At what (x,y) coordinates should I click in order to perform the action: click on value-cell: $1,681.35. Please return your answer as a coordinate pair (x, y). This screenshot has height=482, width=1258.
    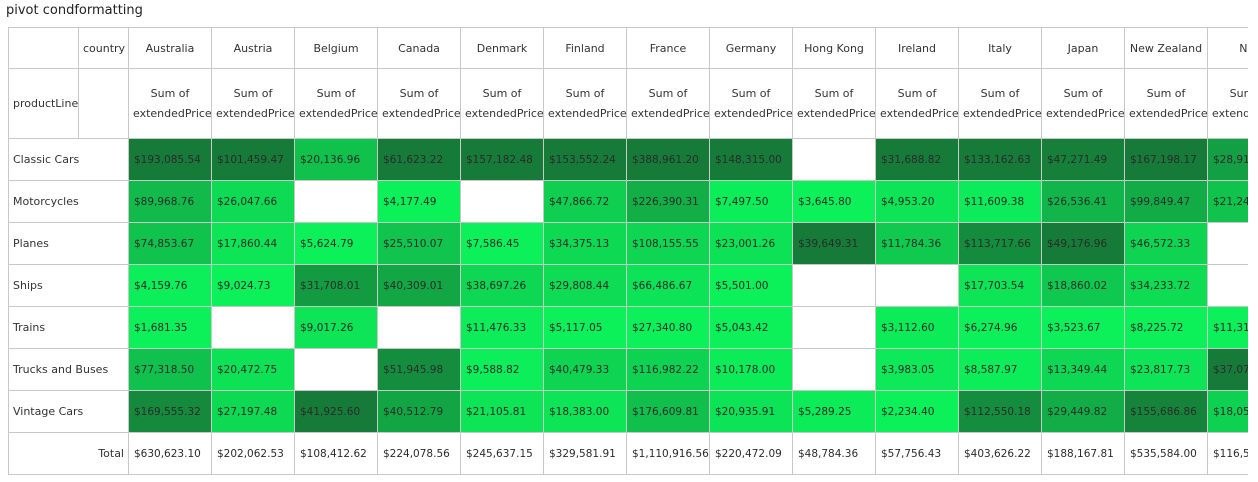
    Looking at the image, I should click on (170, 327).